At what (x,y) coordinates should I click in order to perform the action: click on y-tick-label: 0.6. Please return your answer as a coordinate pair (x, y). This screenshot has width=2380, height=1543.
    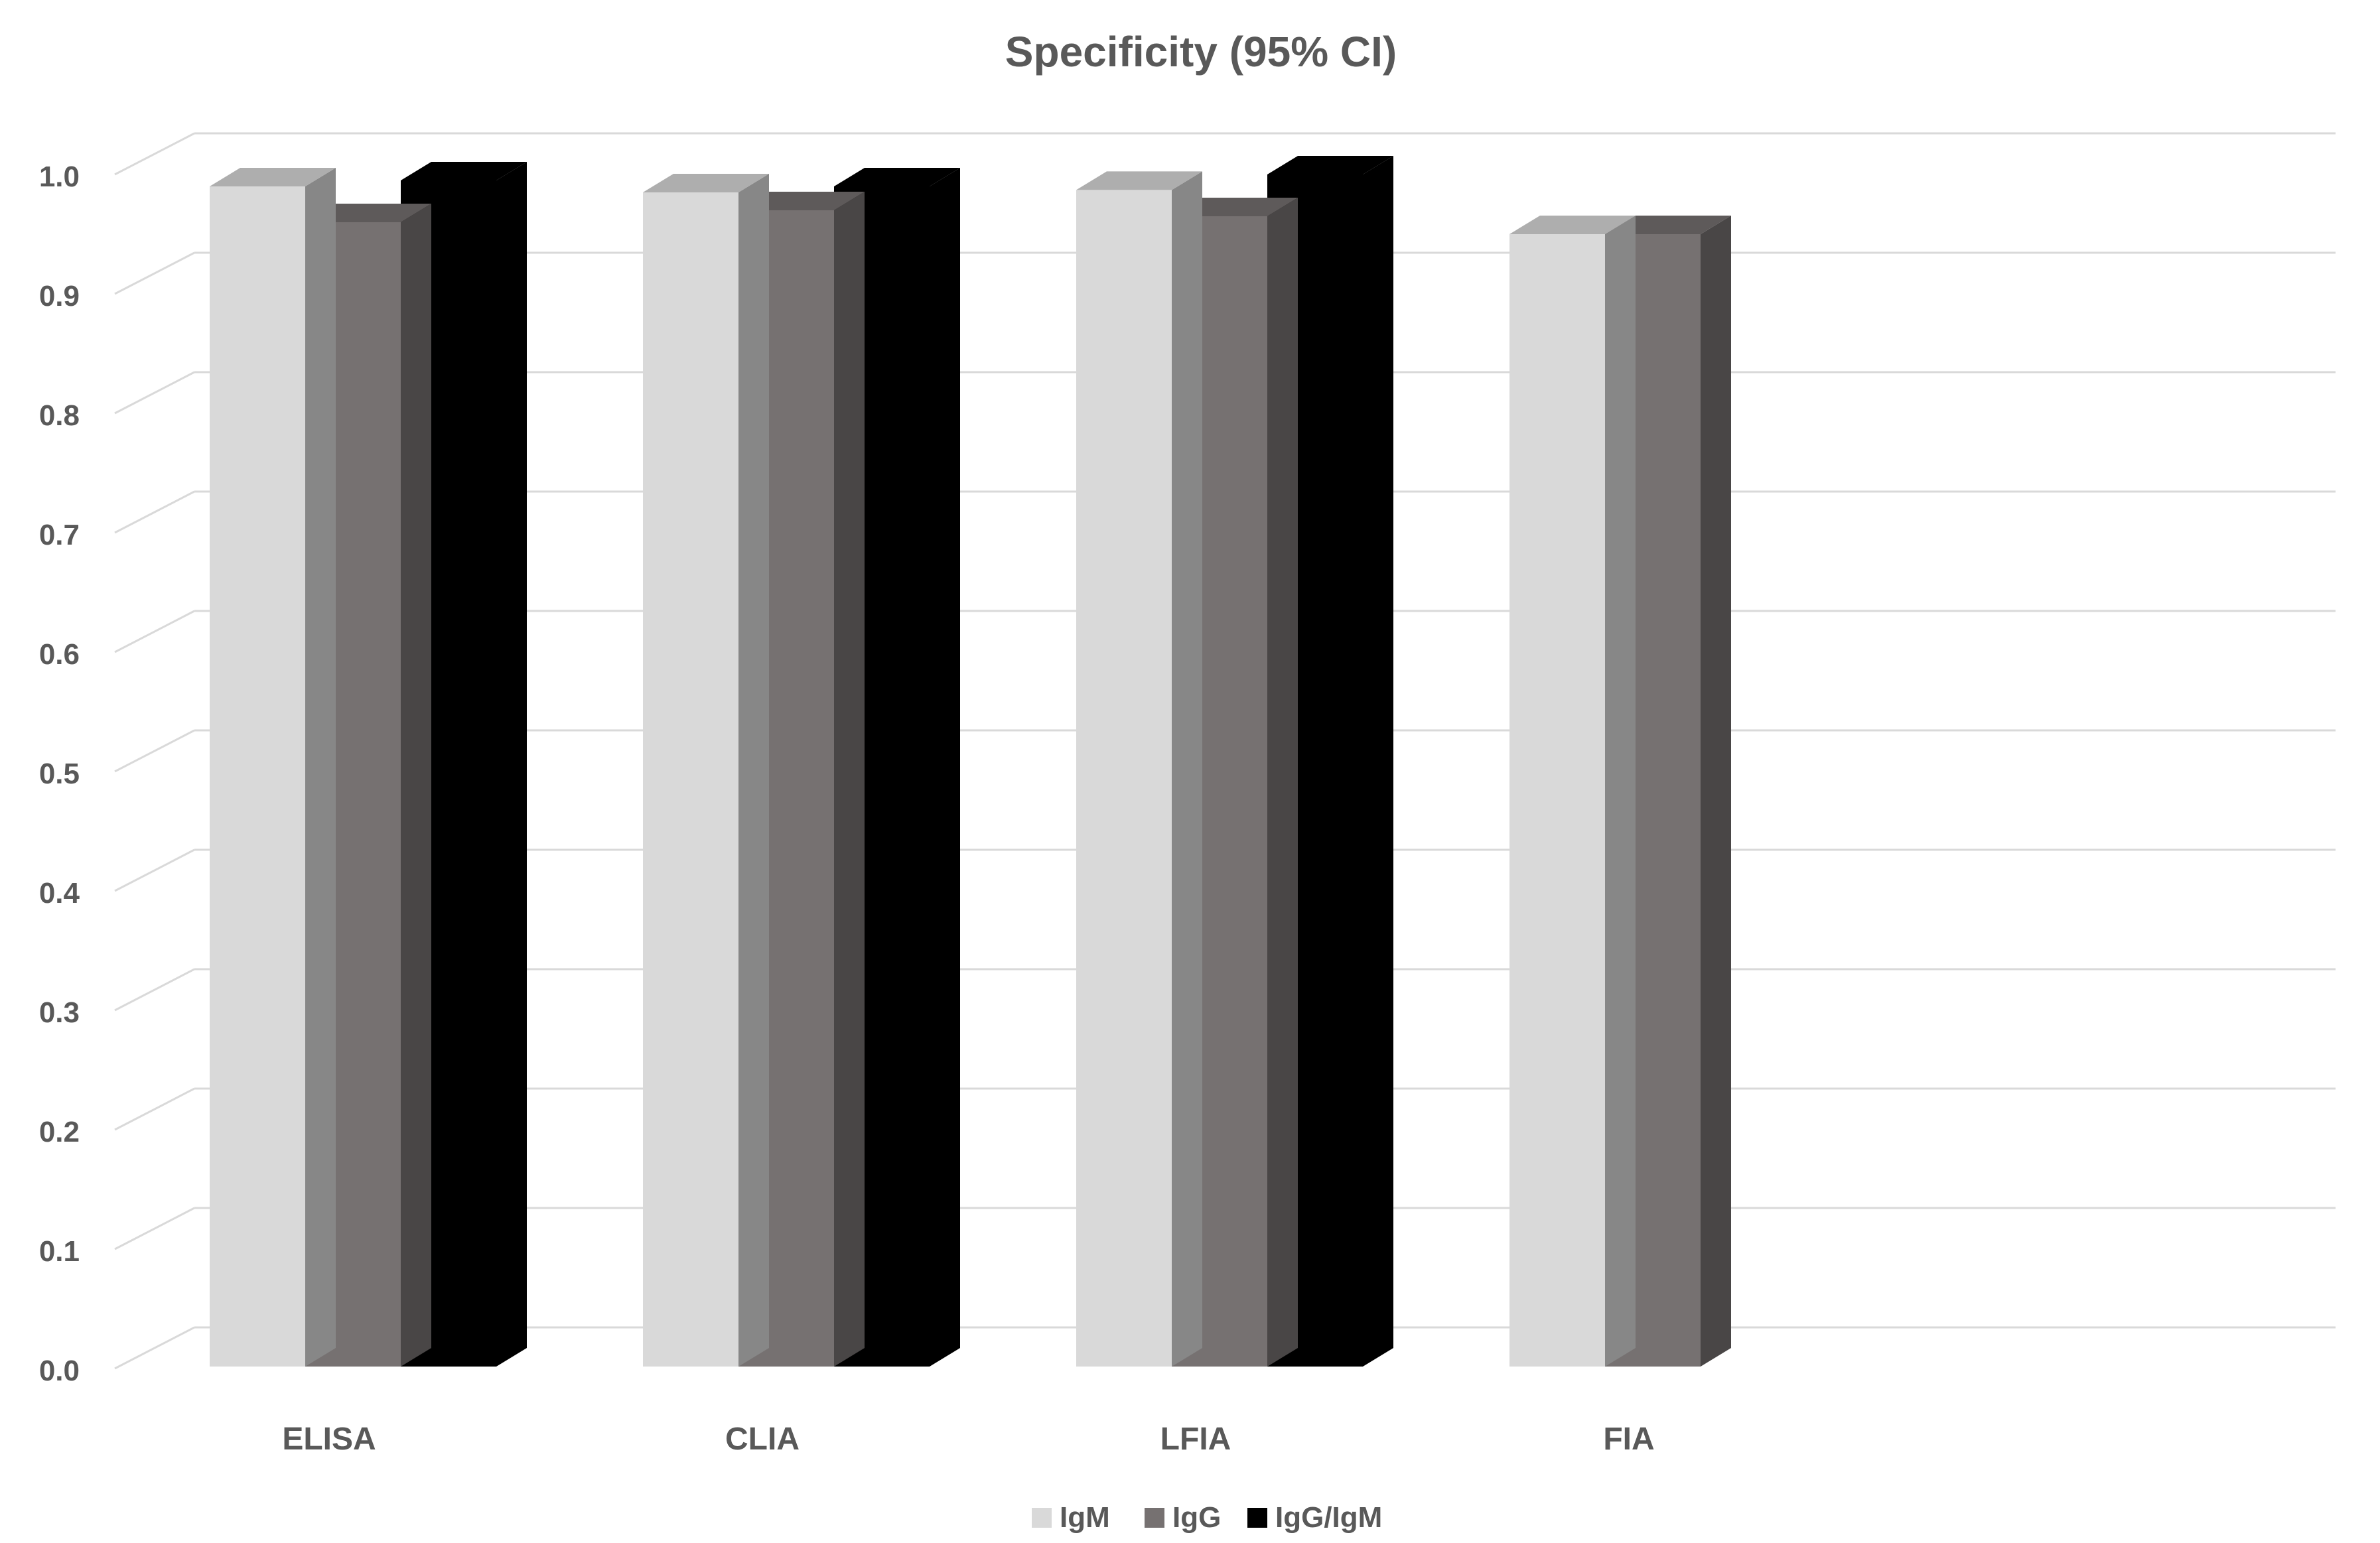
    Looking at the image, I should click on (59, 654).